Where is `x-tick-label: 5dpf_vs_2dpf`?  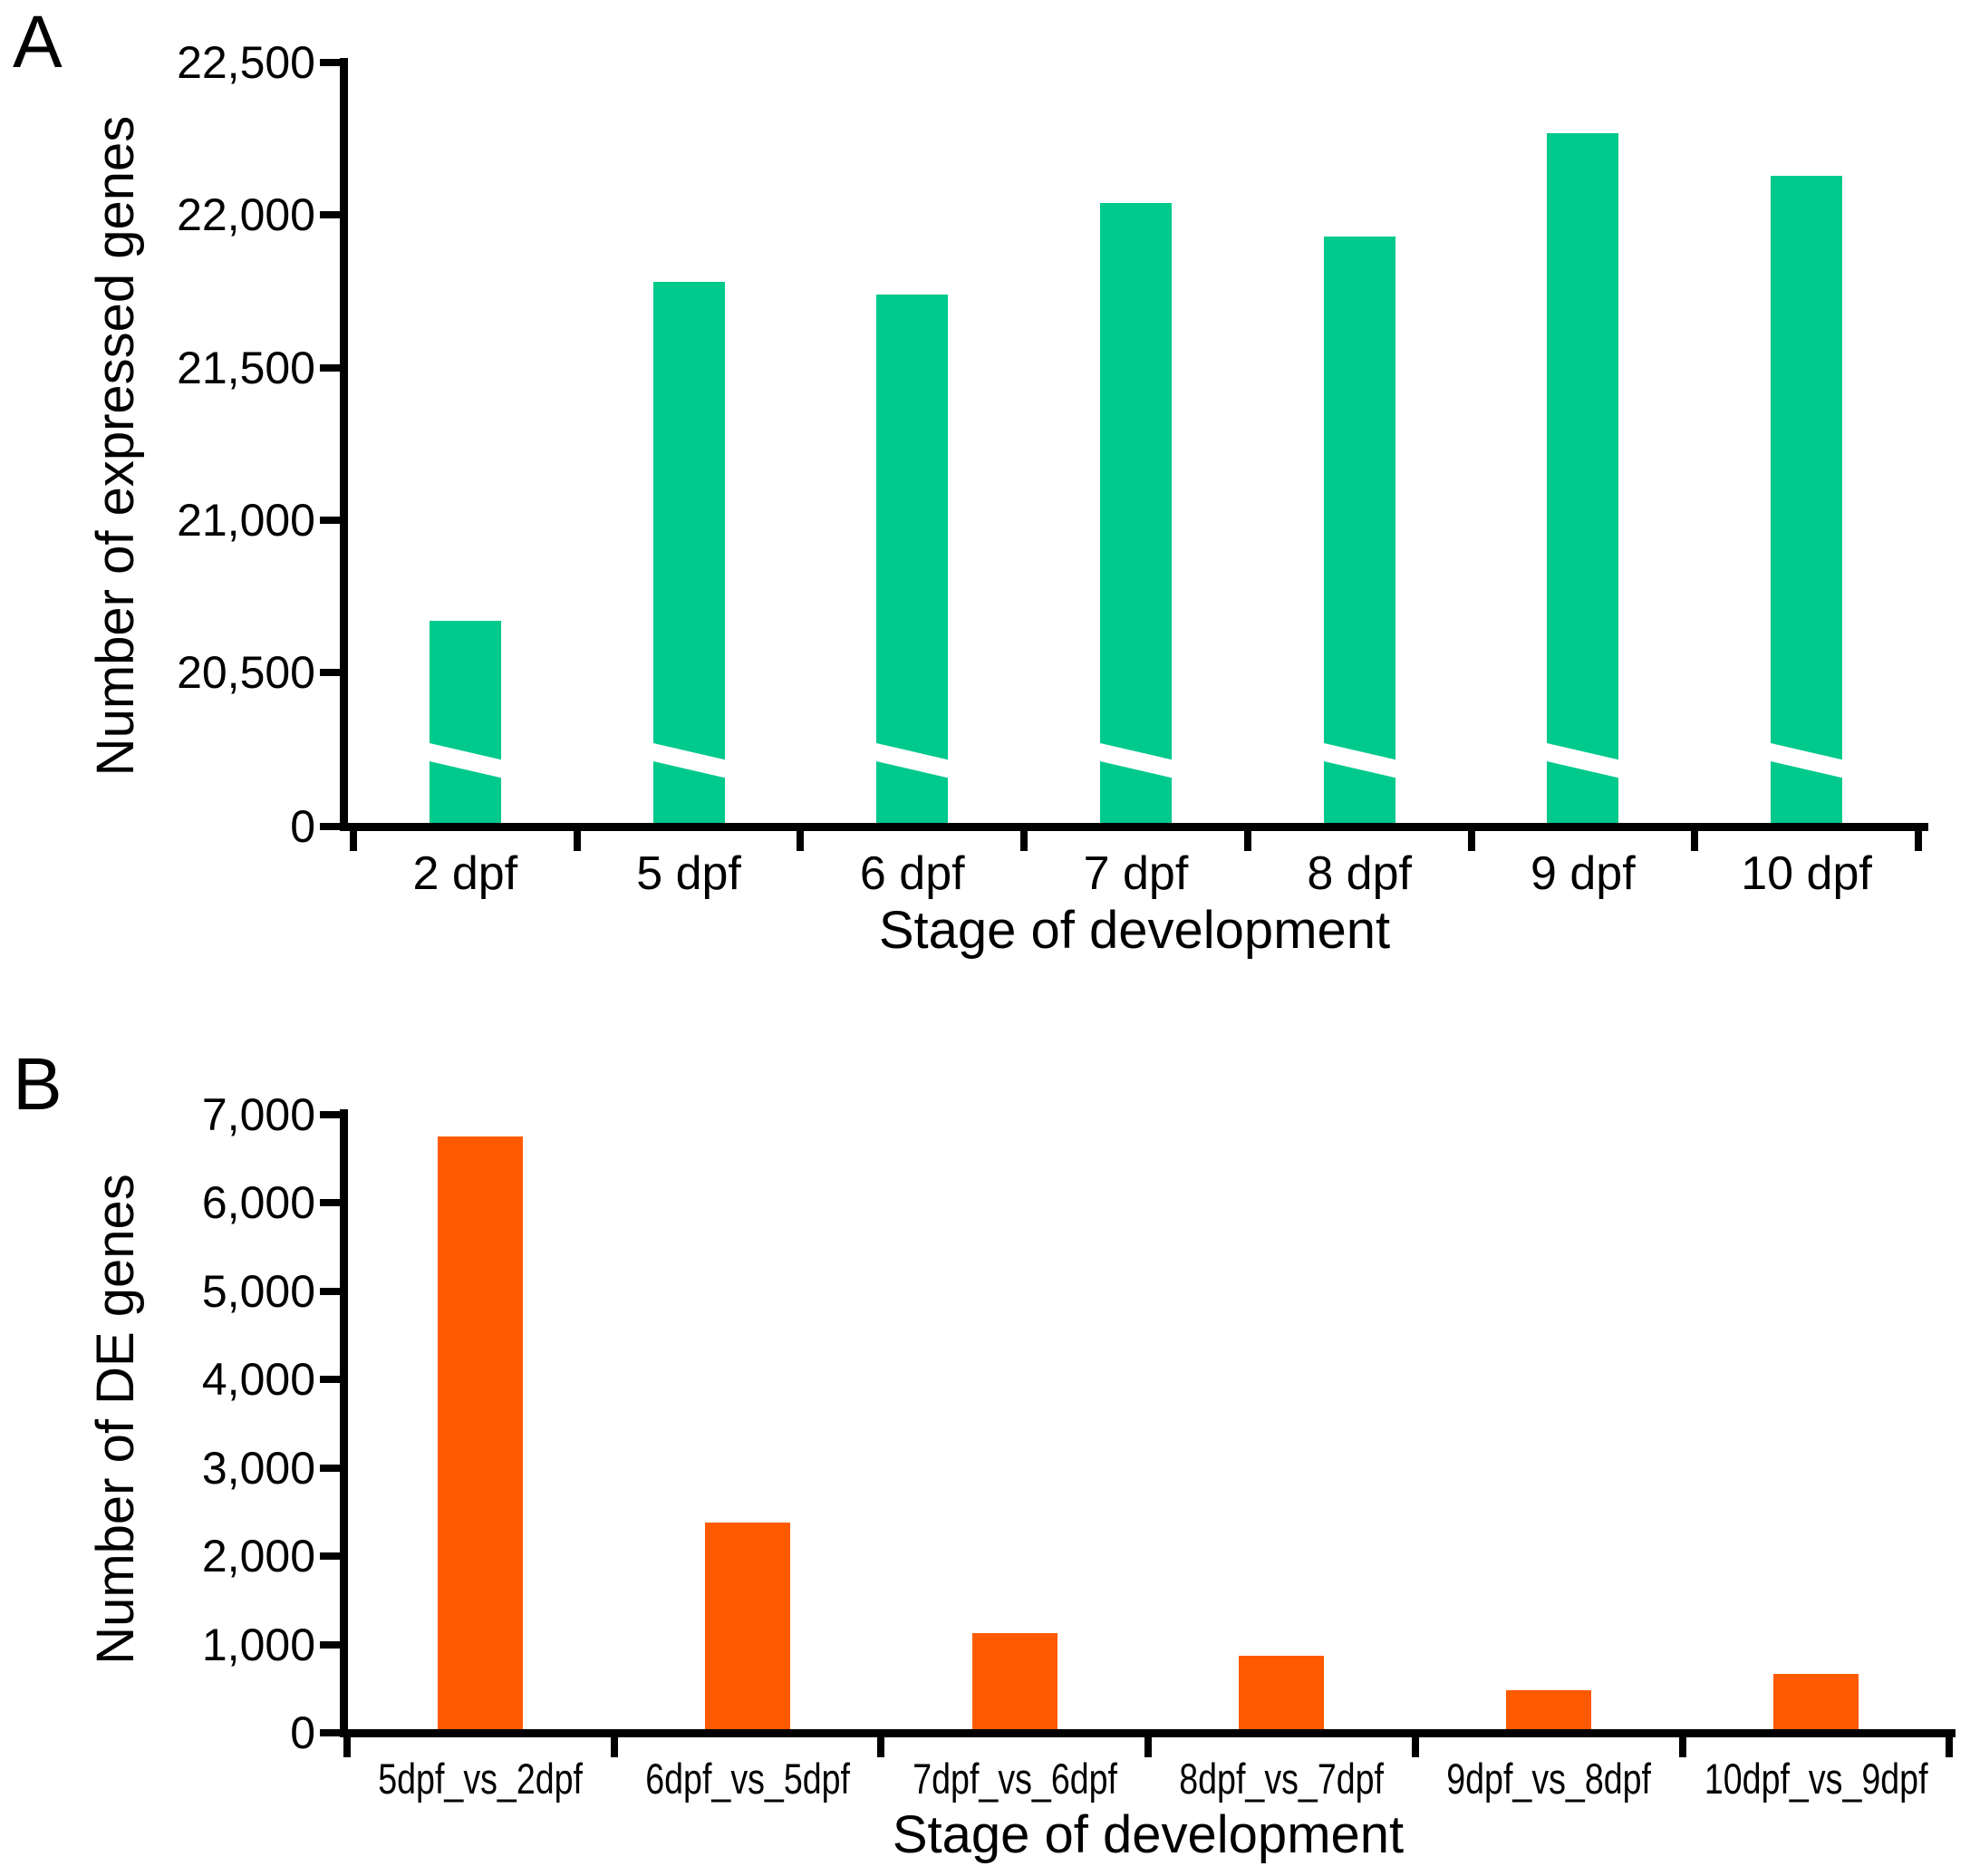
x-tick-label: 5dpf_vs_2dpf is located at coordinates (480, 1778).